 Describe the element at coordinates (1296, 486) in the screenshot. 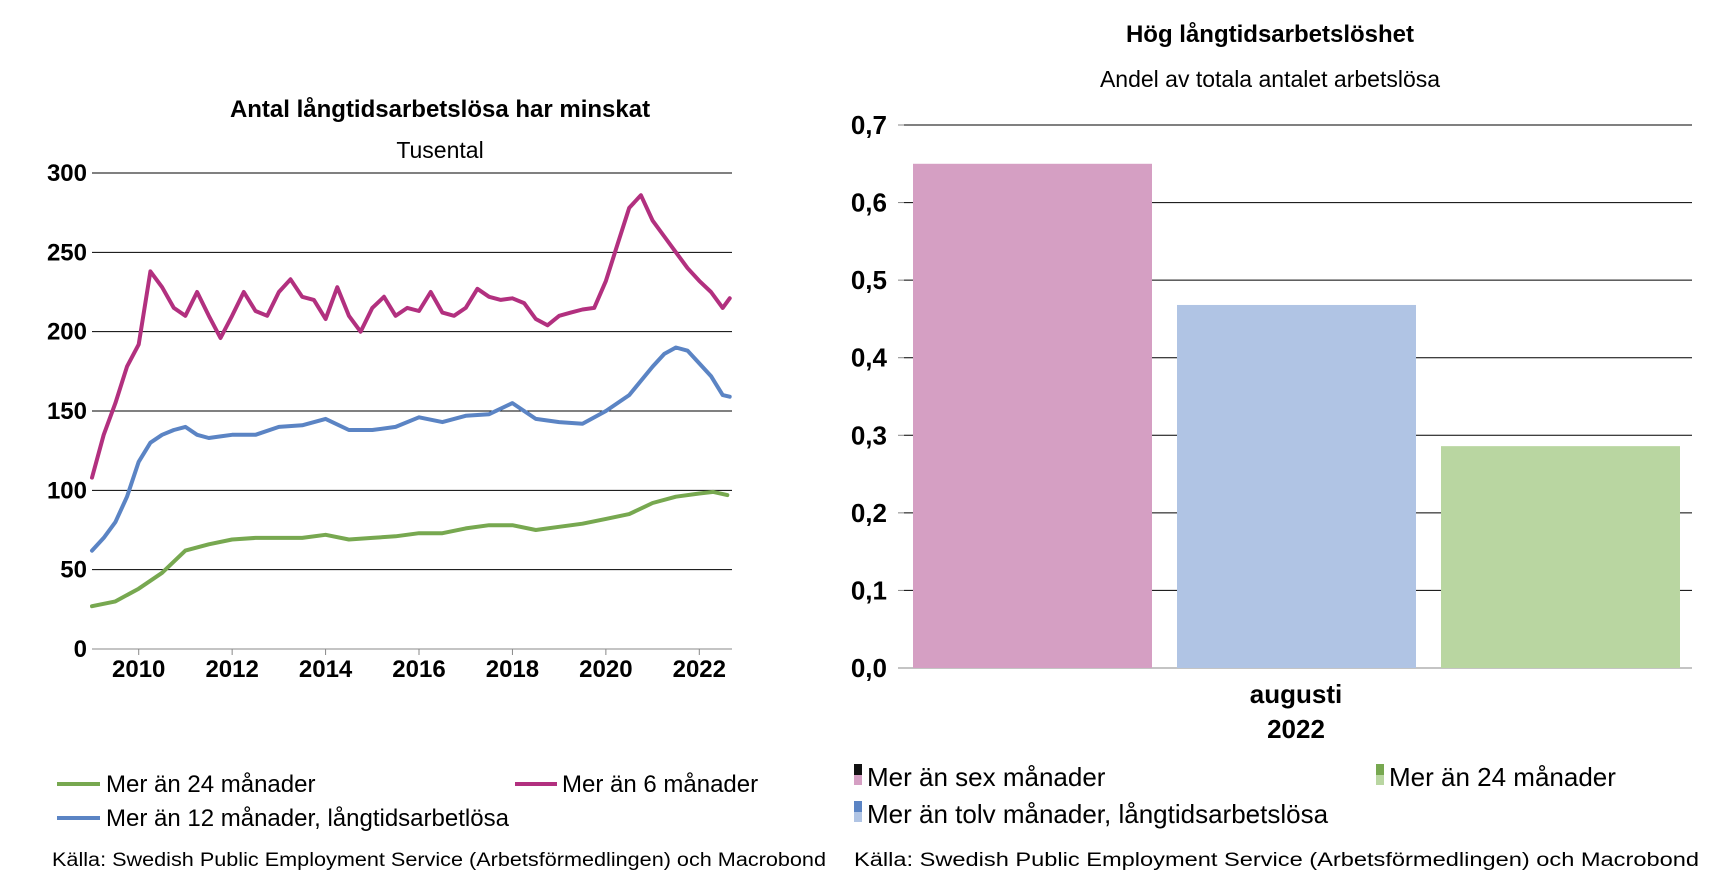

I see `bar-mer-an-tolv-manader-langtidsarbetslosa` at that location.